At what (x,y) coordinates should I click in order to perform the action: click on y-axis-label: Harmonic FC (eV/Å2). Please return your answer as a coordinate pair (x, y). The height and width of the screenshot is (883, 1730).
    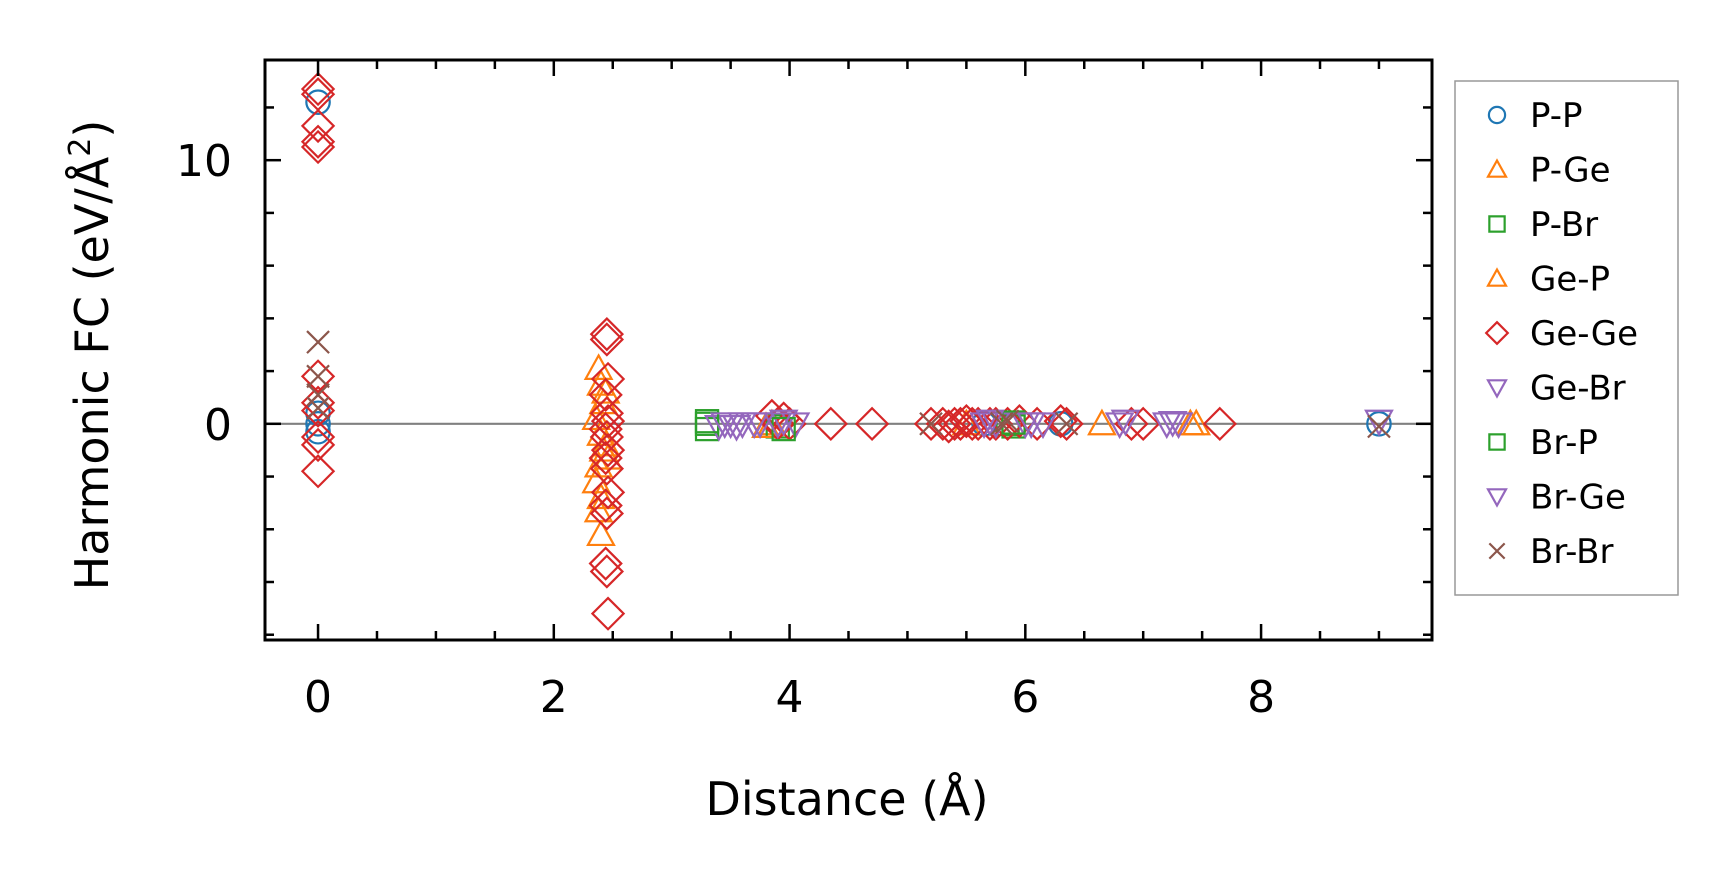
    Looking at the image, I should click on (91, 355).